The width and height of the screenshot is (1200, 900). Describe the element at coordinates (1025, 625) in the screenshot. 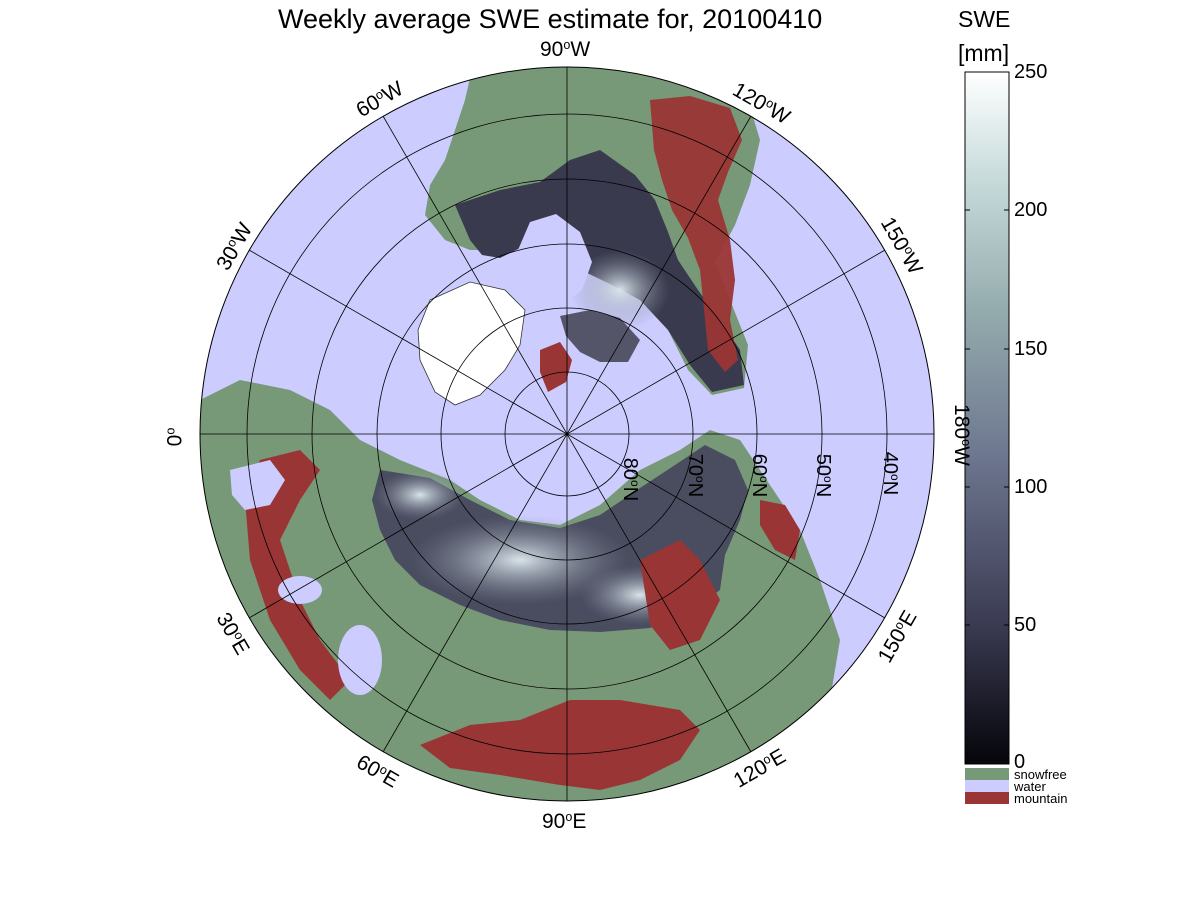

I see `colorbar-tick-50: 50` at that location.